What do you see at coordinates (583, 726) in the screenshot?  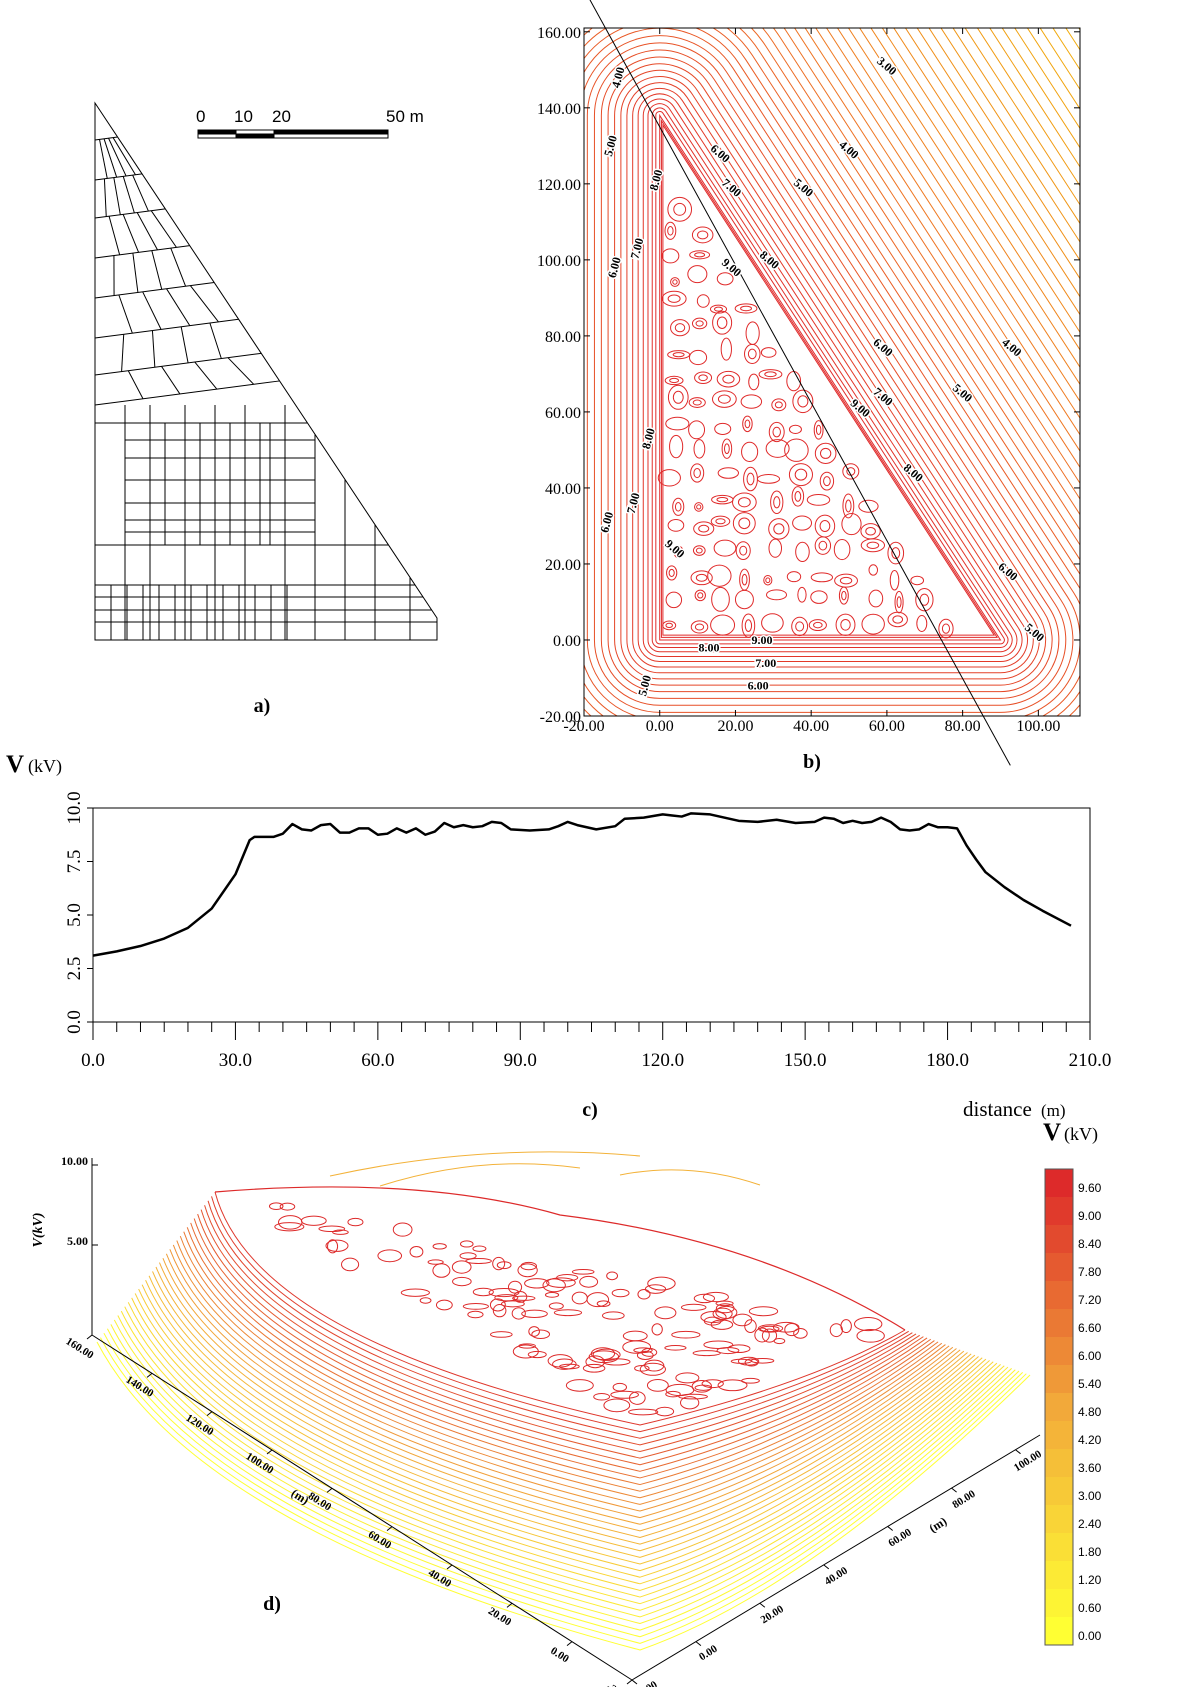 I see `x-tick-label: -20.00` at bounding box center [583, 726].